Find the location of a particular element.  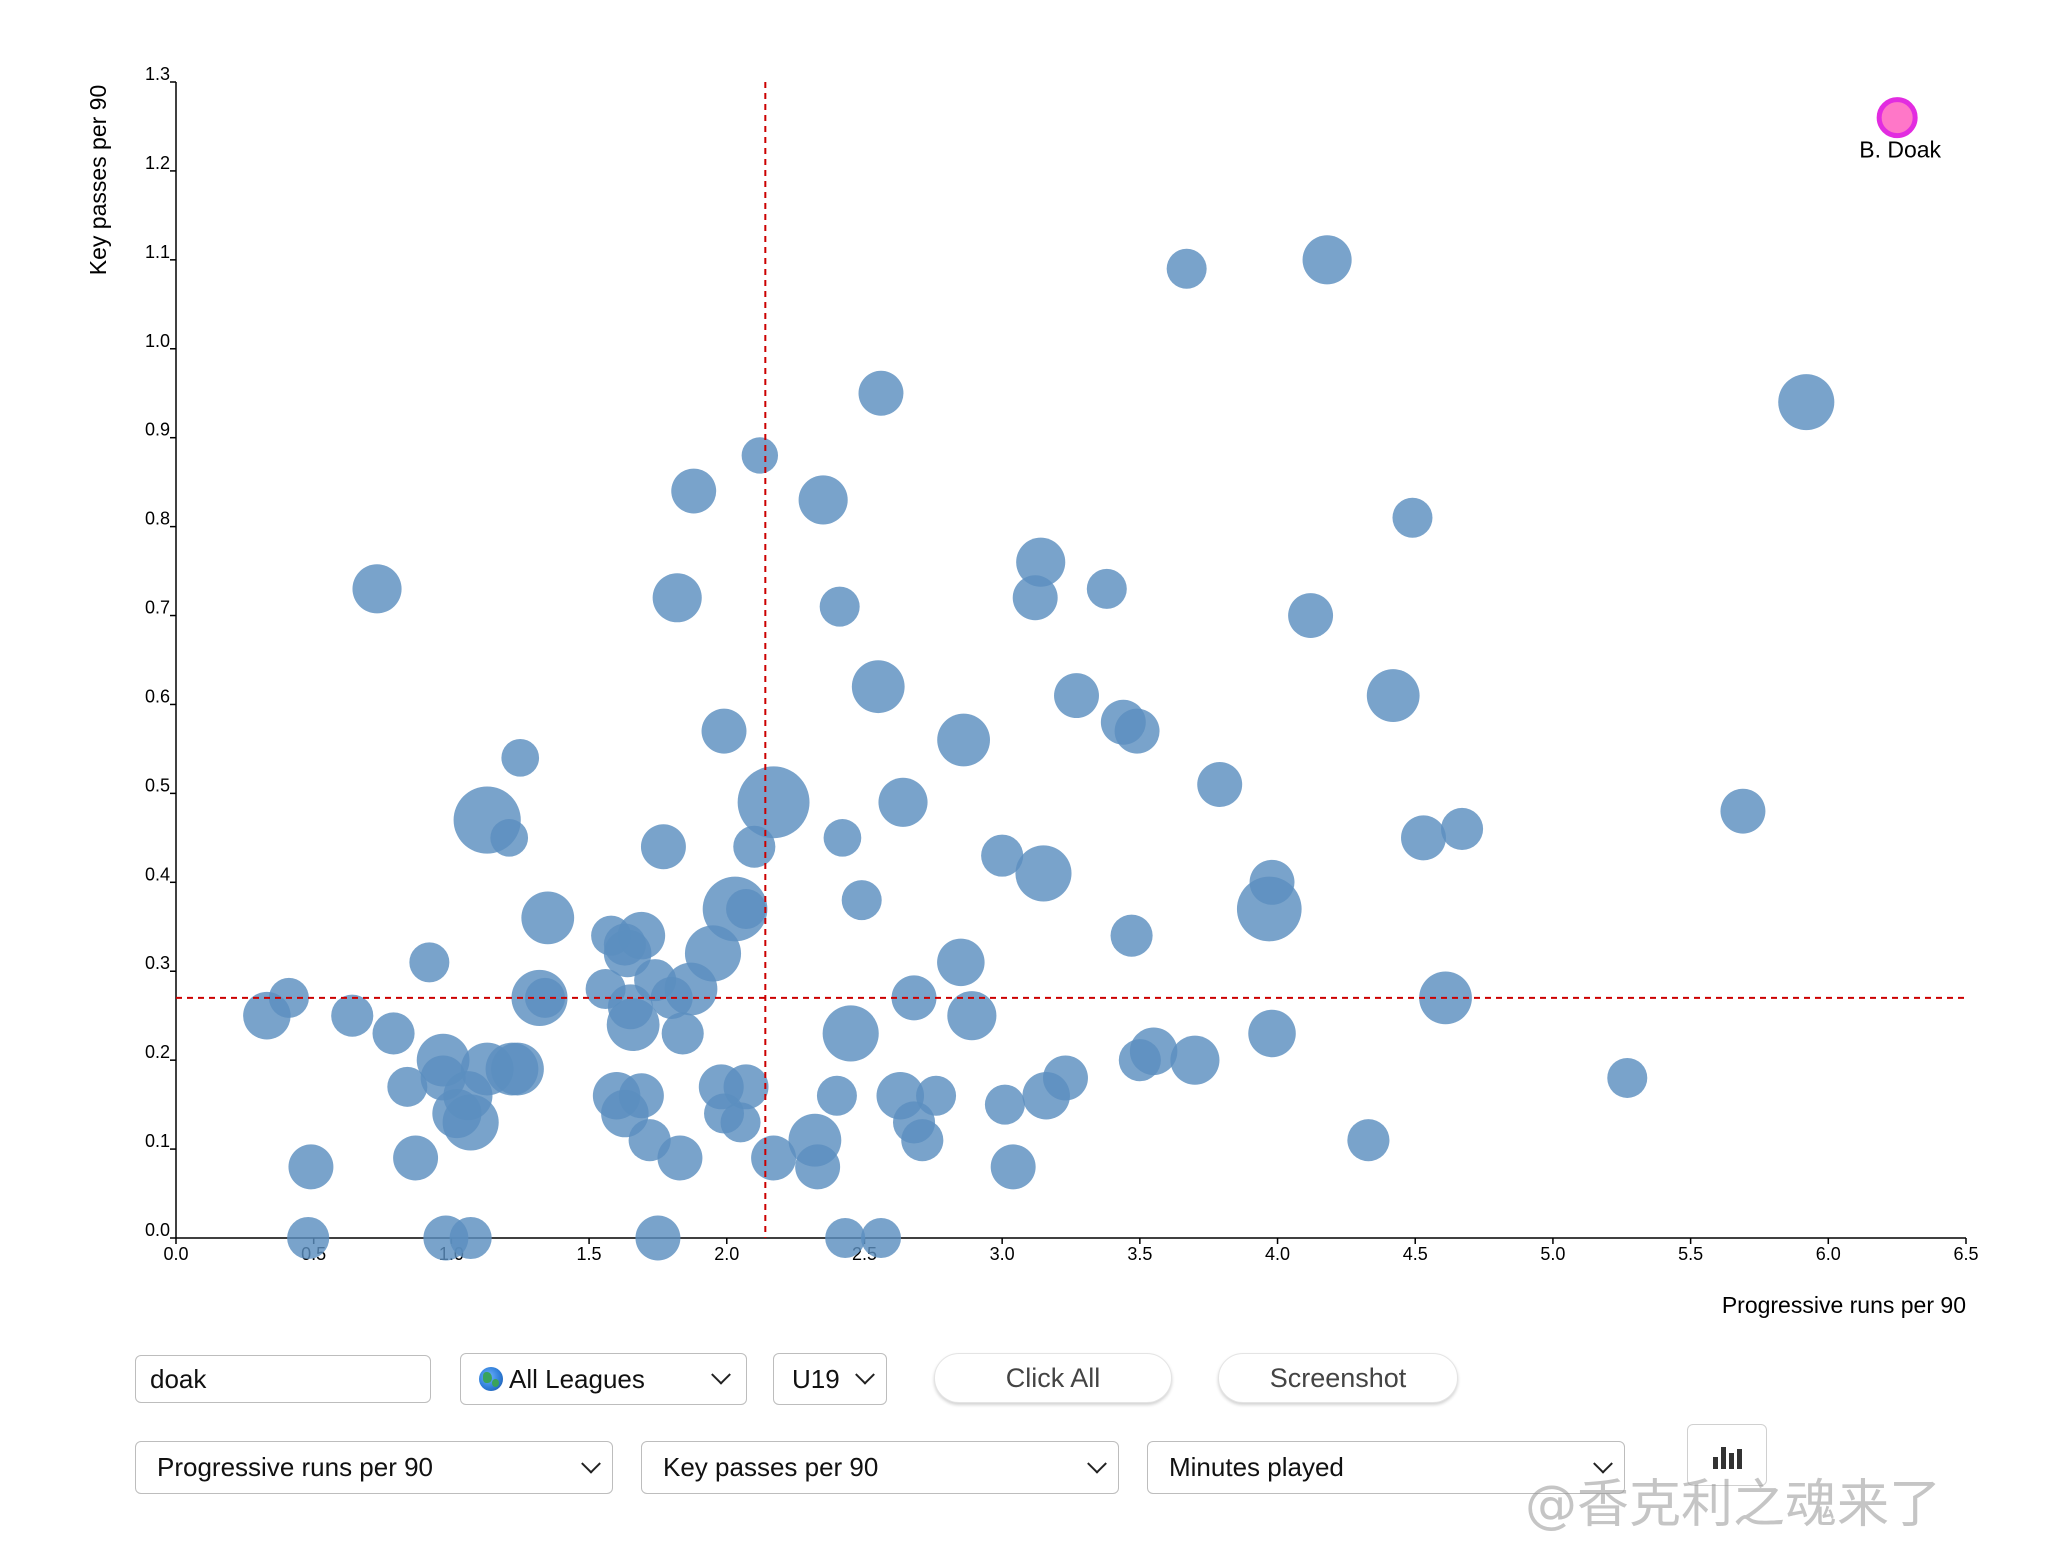

click-all-button: Click All is located at coordinates (1053, 1378).